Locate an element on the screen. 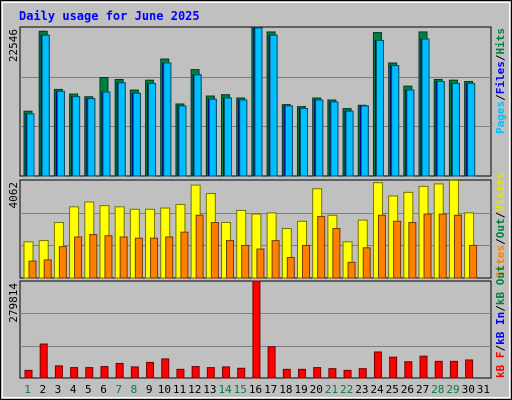  x-tick-label: 22 is located at coordinates (346, 389).